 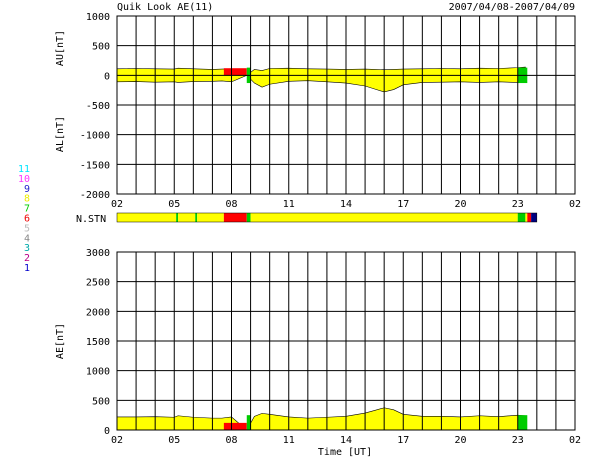 What do you see at coordinates (518, 440) in the screenshot?
I see `ae-xtick-label: 23` at bounding box center [518, 440].